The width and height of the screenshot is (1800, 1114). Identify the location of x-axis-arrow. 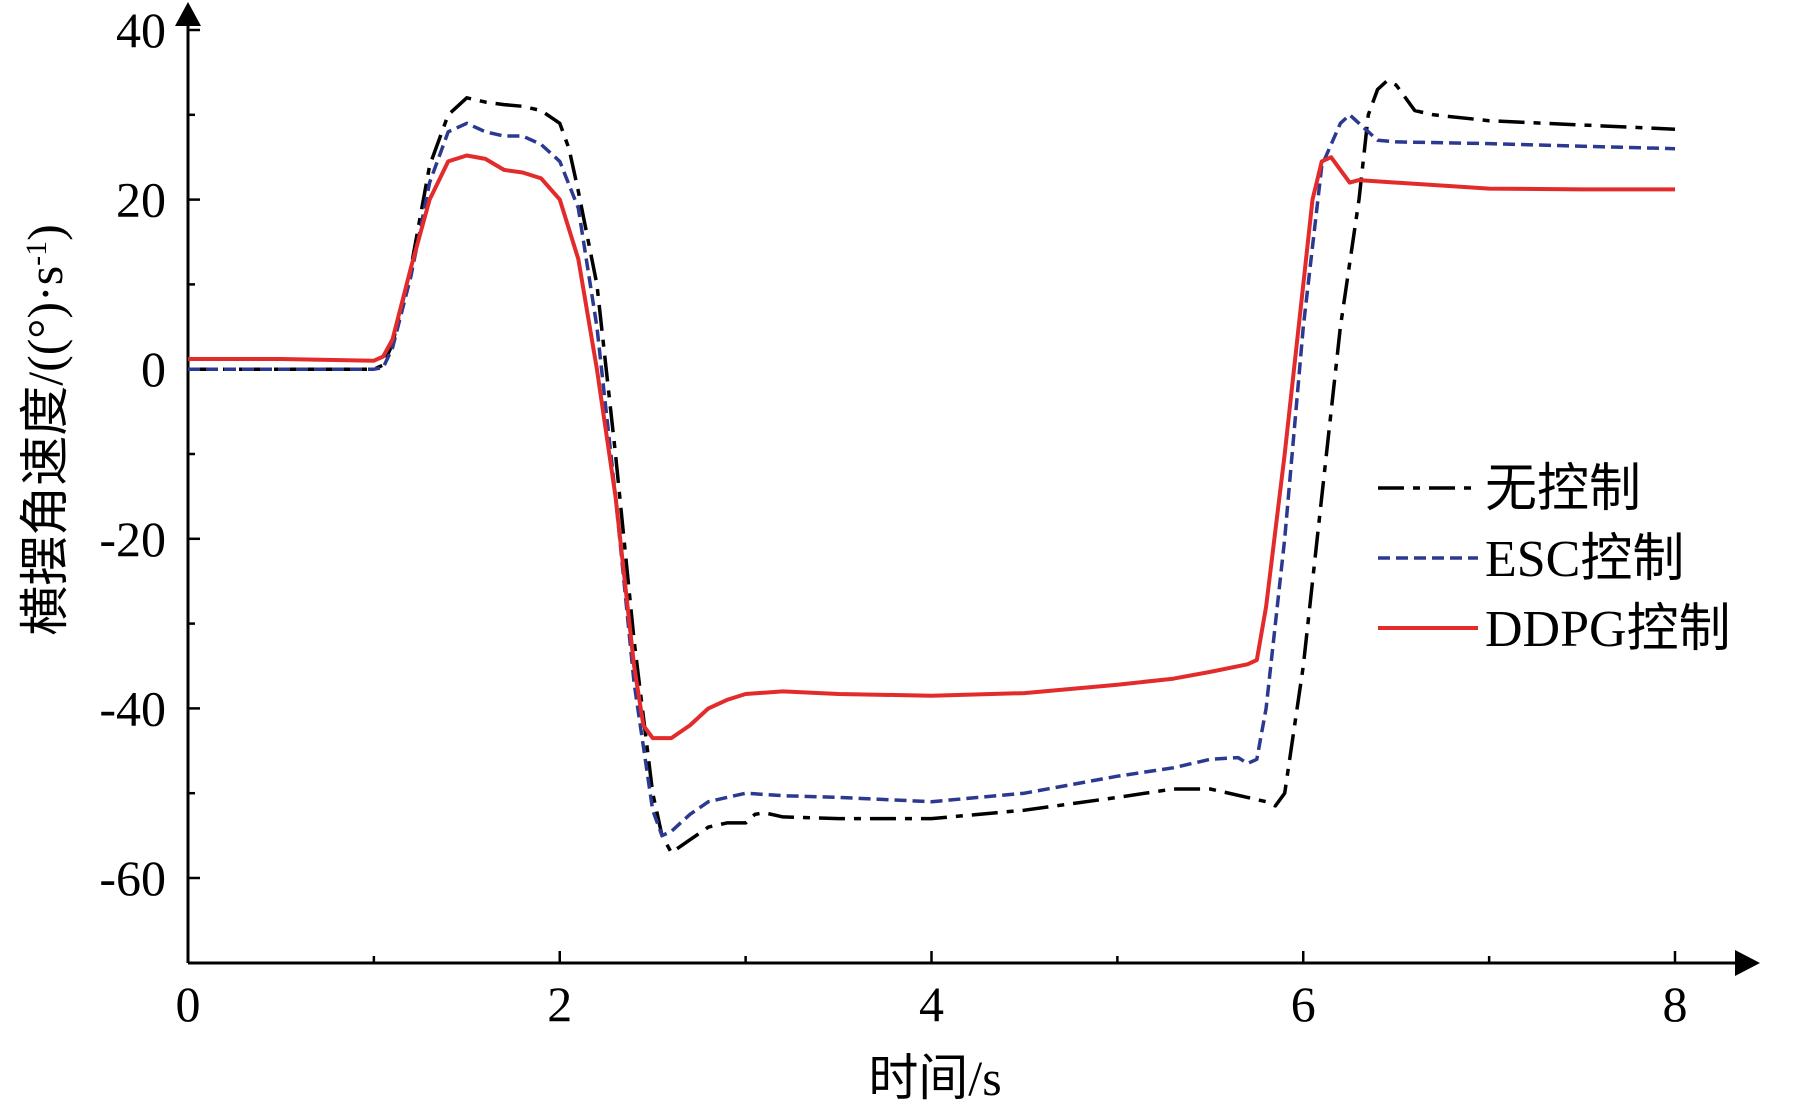
(1747, 963).